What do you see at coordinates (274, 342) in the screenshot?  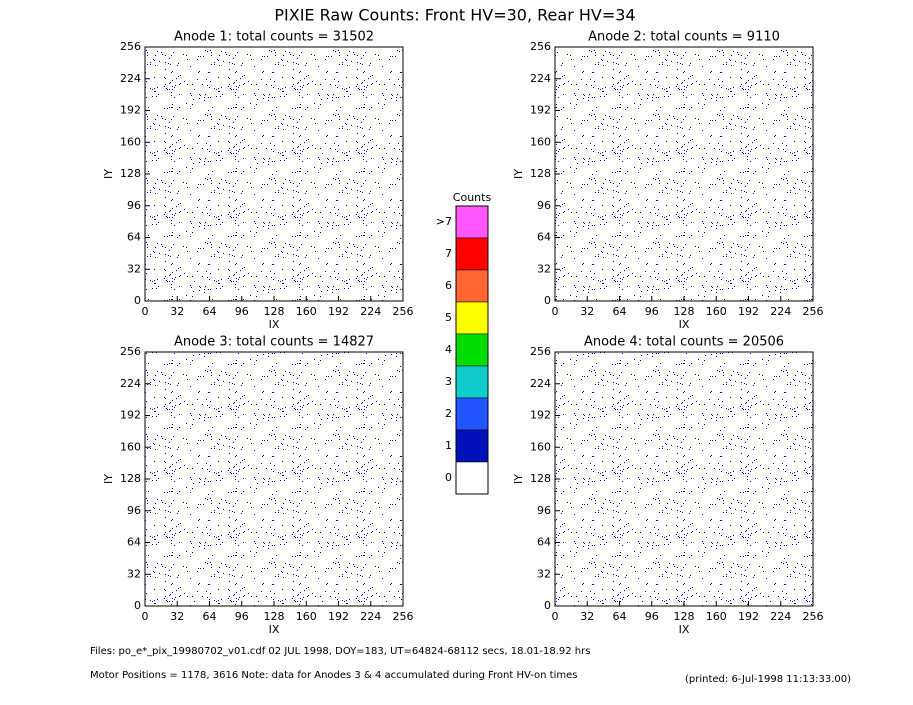 I see `panel-title: Anode 3: total counts = 14827` at bounding box center [274, 342].